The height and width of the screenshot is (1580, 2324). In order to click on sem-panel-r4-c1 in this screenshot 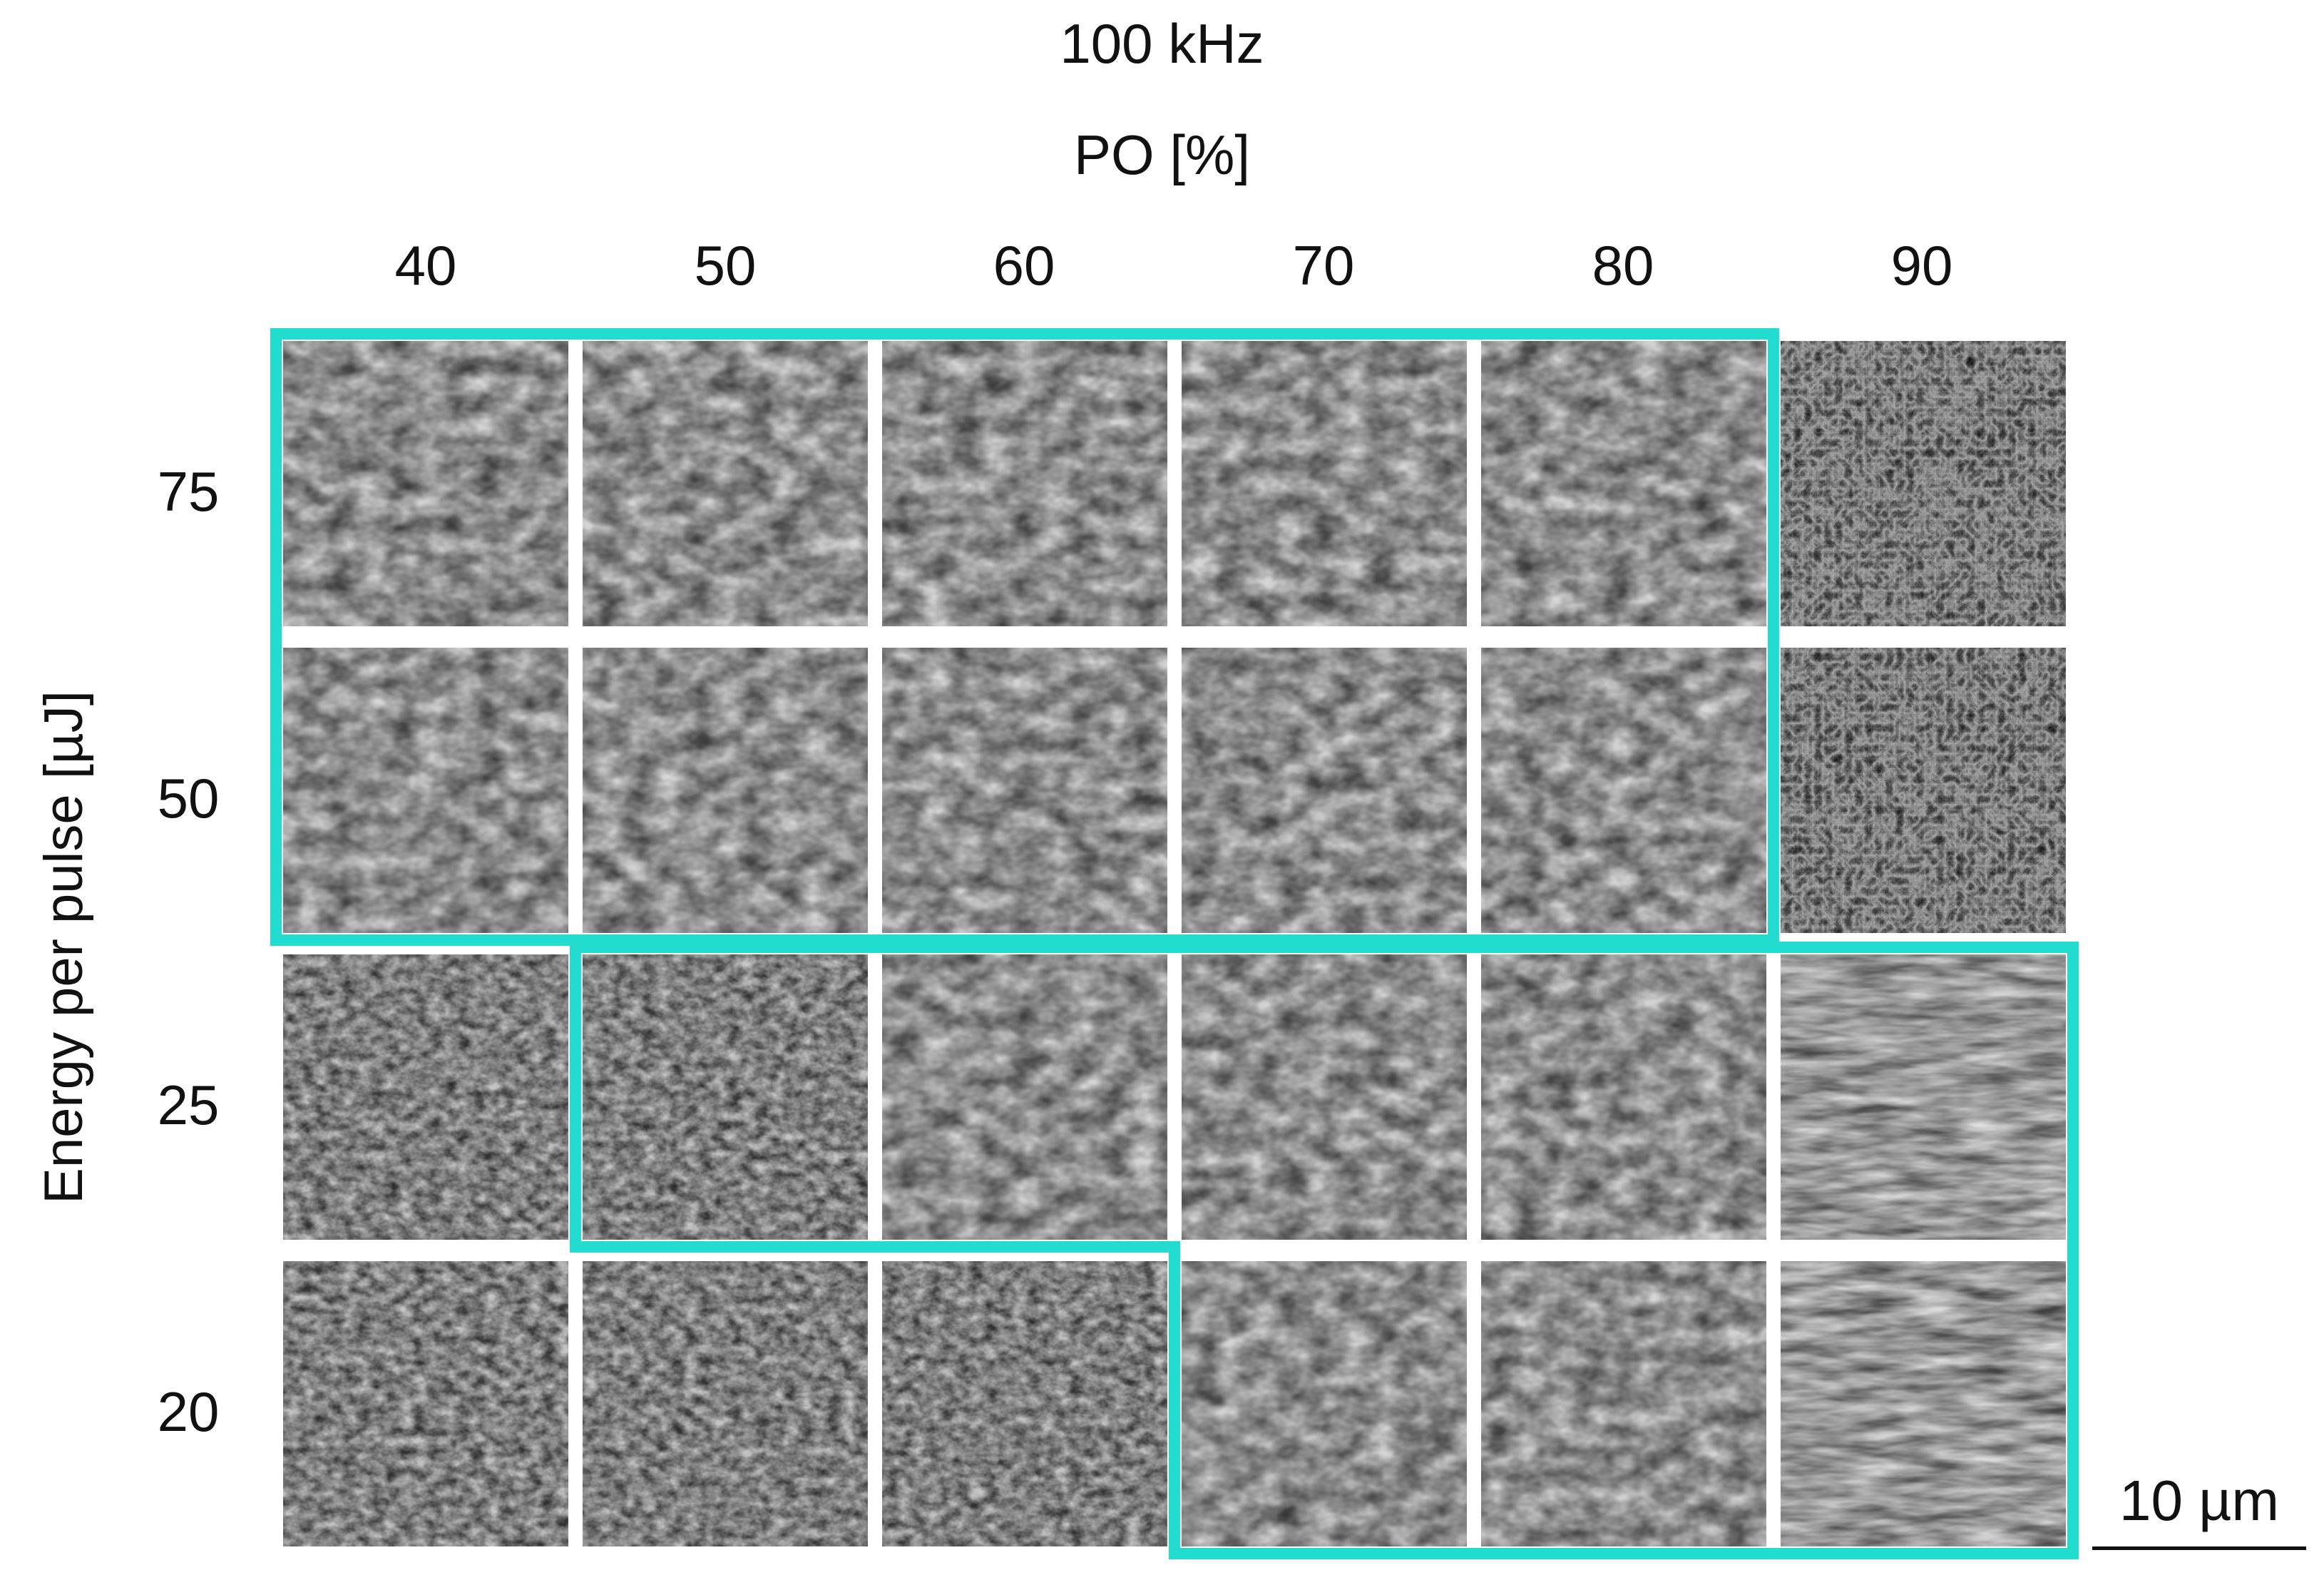, I will do `click(425, 1403)`.